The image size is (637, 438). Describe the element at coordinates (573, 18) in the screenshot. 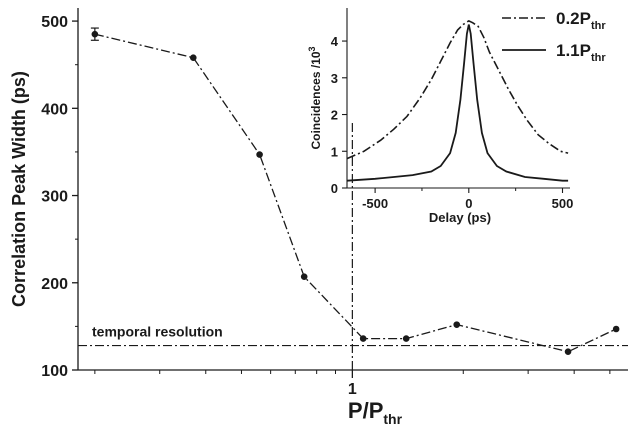

I see `legend-label-0.2pthr-main: 0.2P` at that location.